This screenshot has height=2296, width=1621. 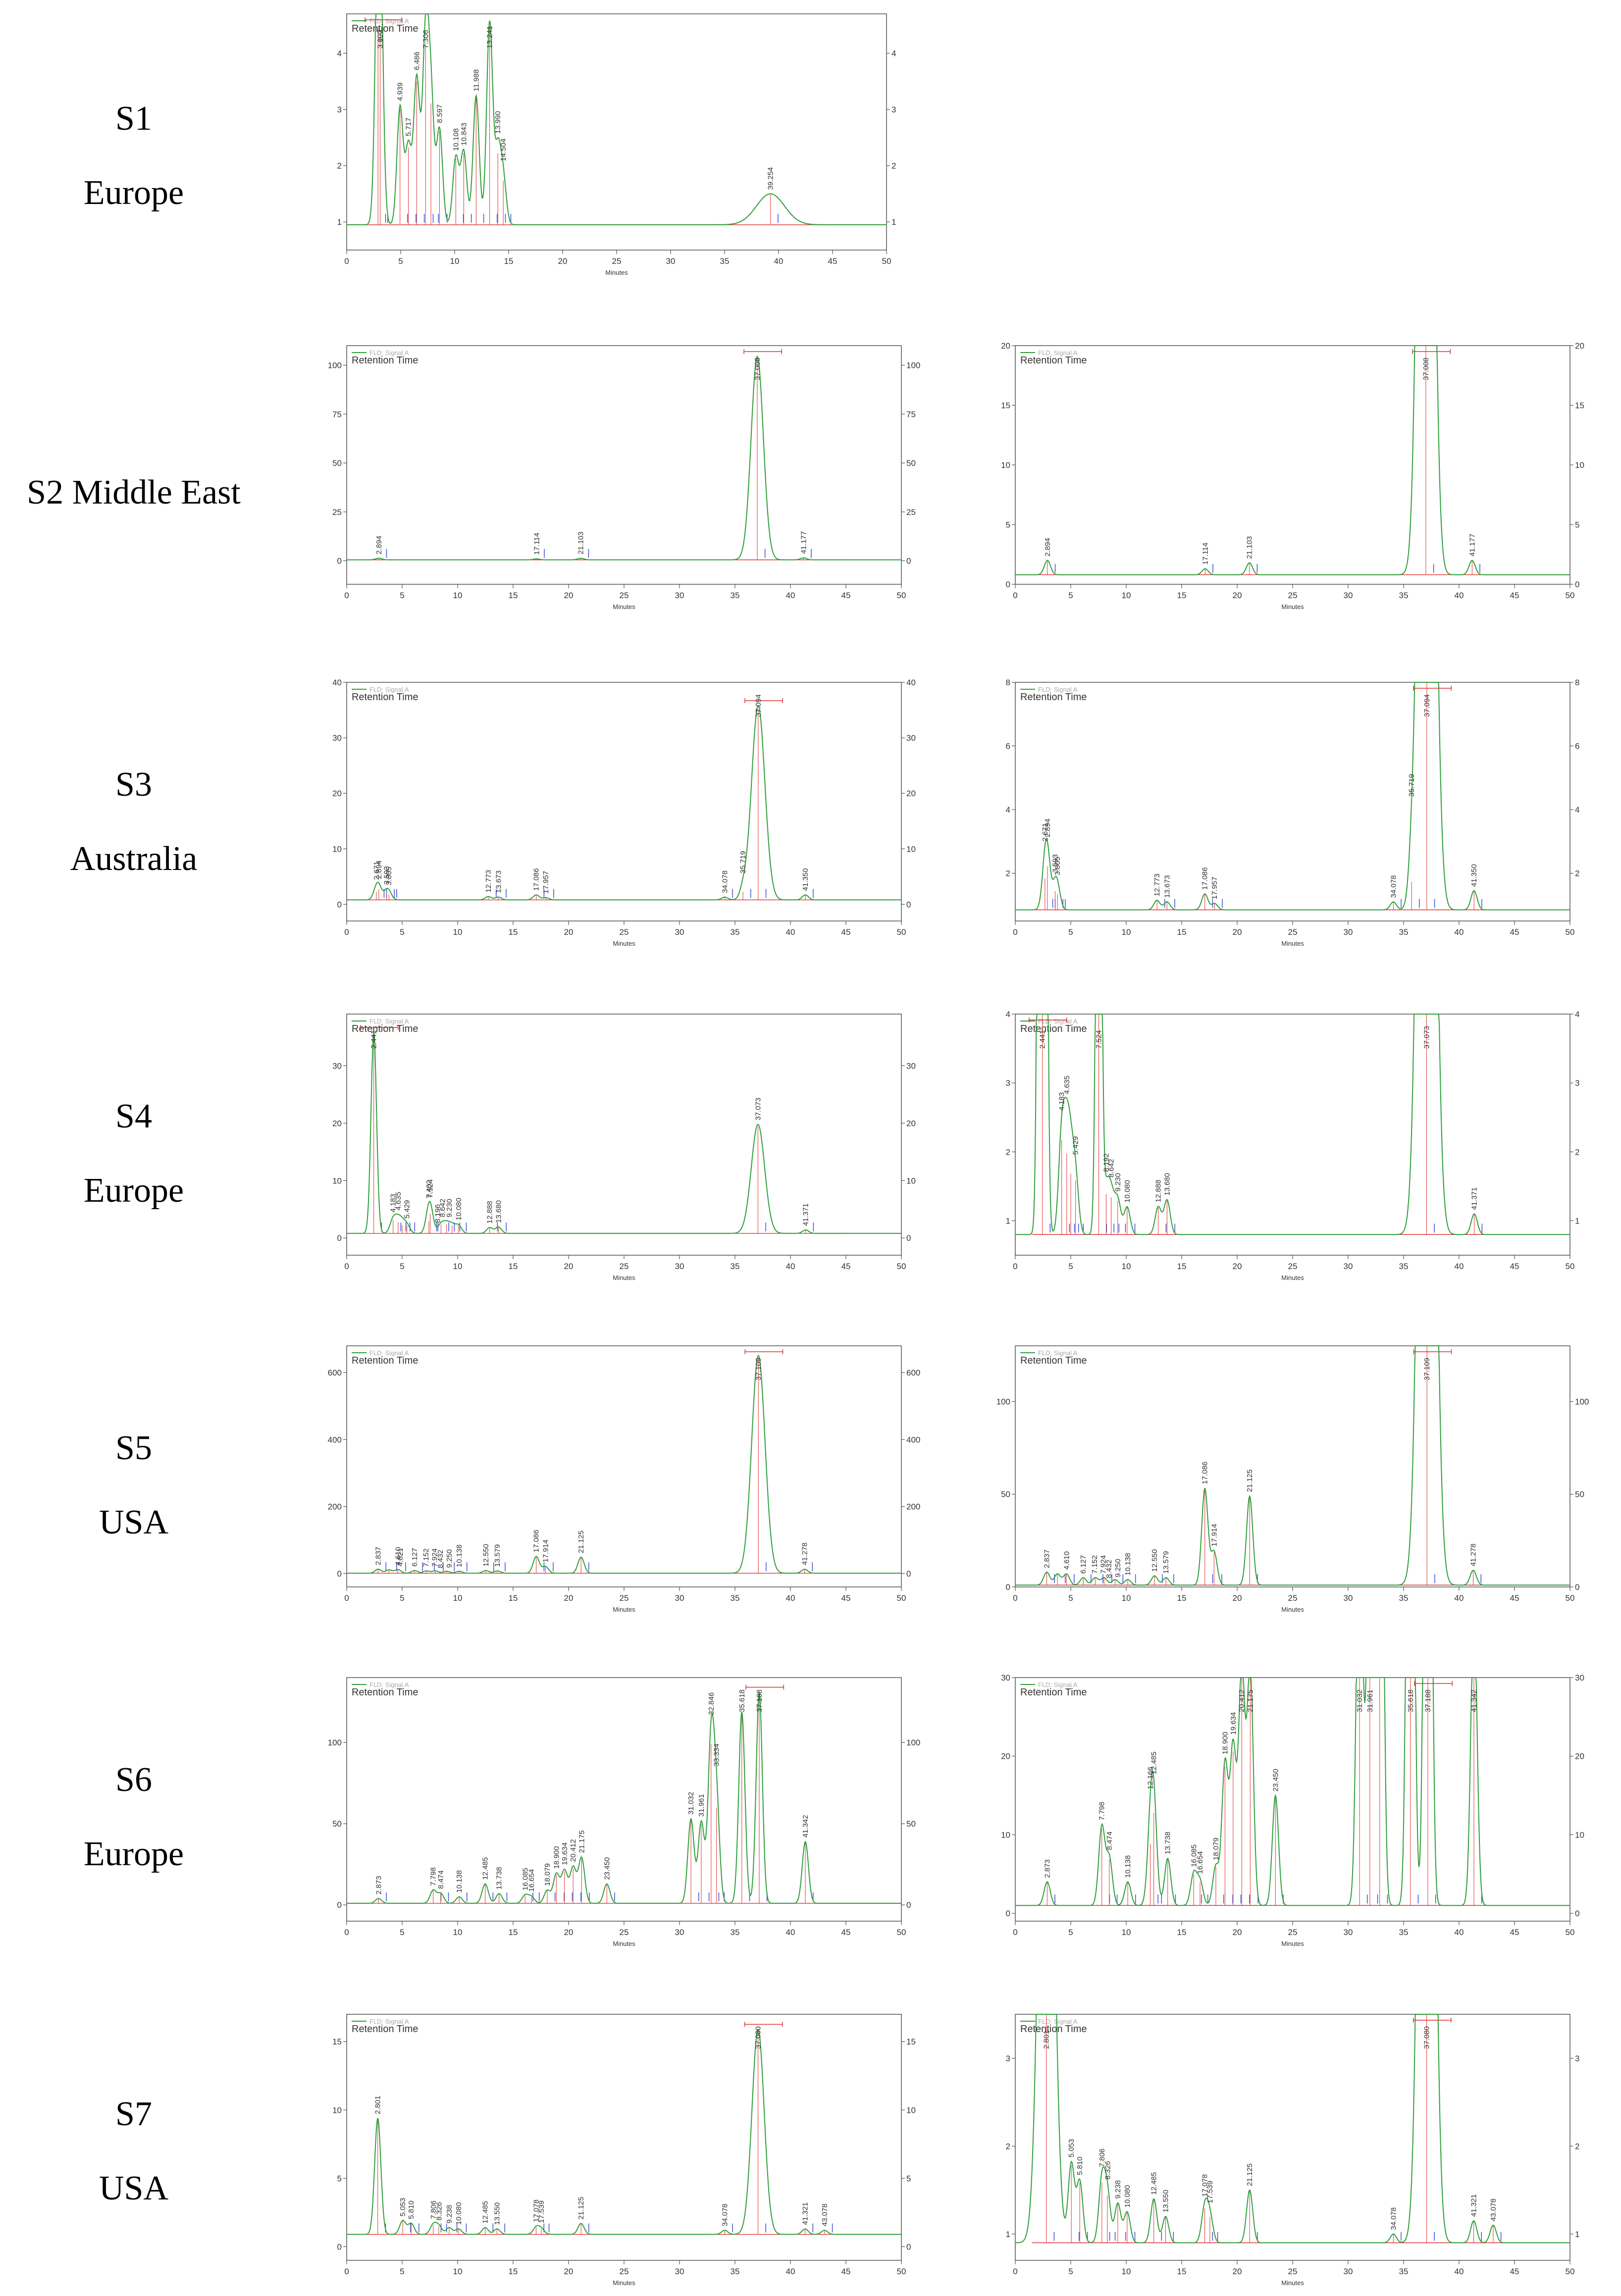 I want to click on y-tick-label: 4, so click(x=339, y=53).